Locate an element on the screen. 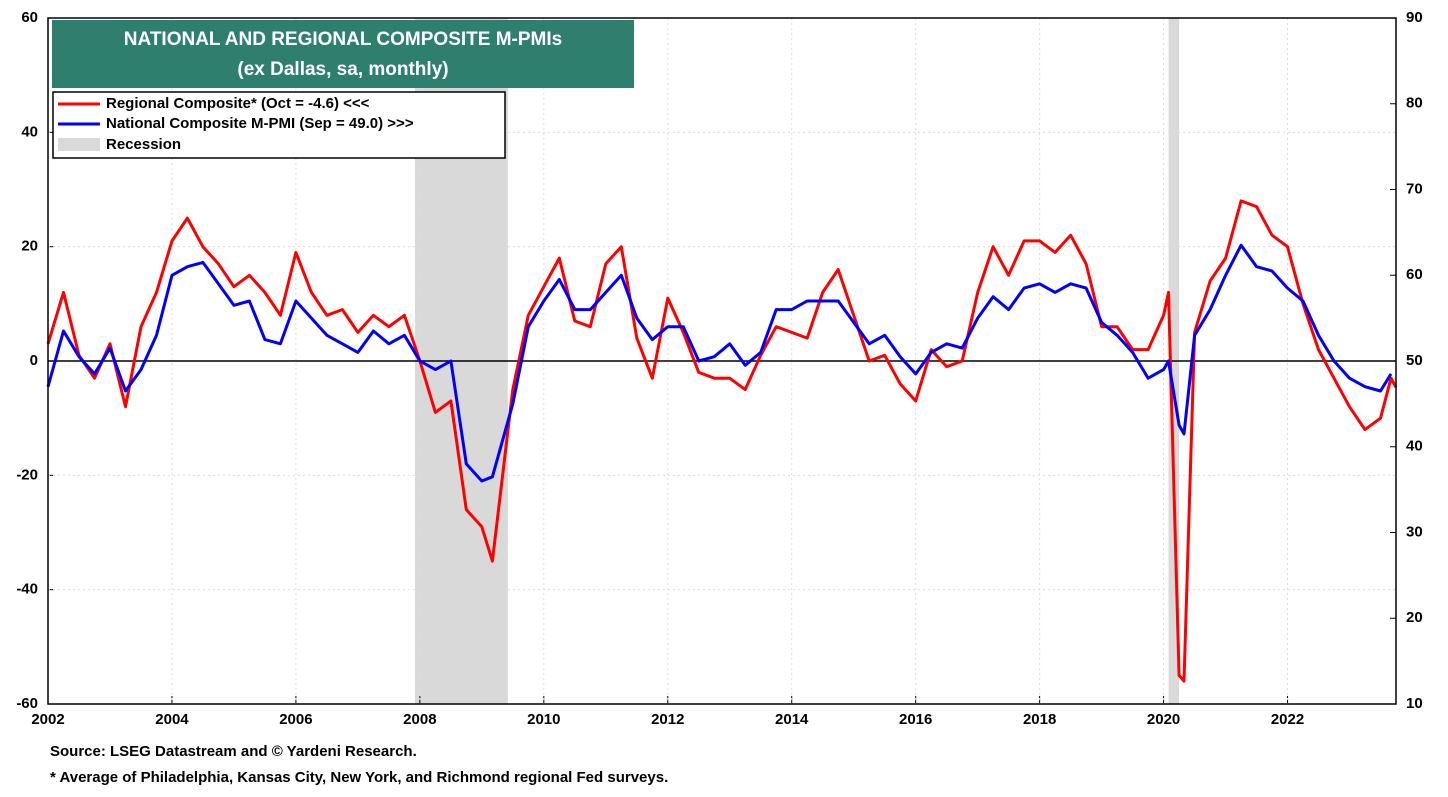 This screenshot has height=797, width=1448. legend is located at coordinates (279, 125).